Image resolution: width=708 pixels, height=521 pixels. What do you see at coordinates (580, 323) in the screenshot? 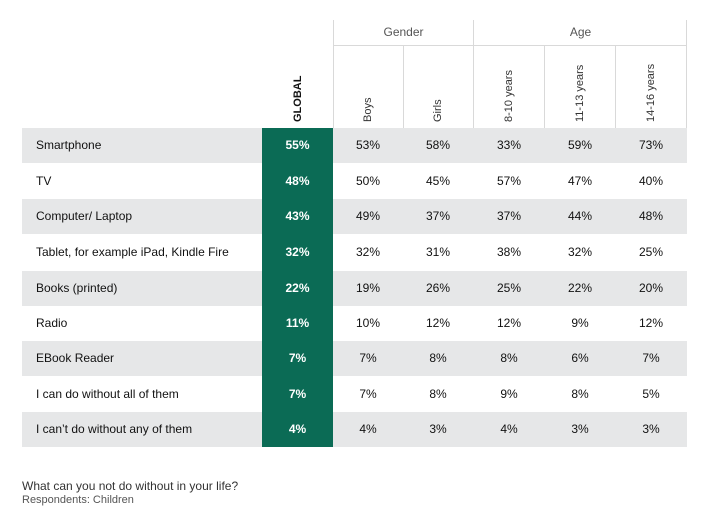
I see `cell-age-11-13: 9%` at bounding box center [580, 323].